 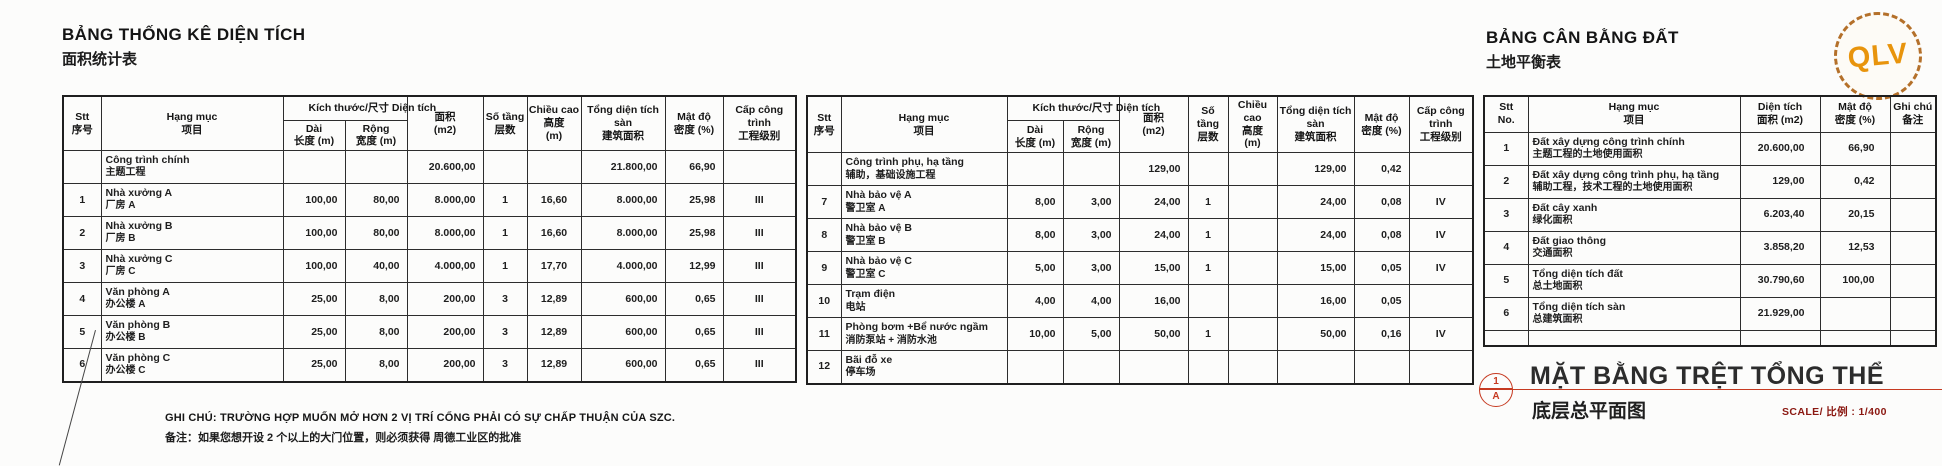 I want to click on header-mat-do-vi: Mật độ, so click(x=1381, y=117).